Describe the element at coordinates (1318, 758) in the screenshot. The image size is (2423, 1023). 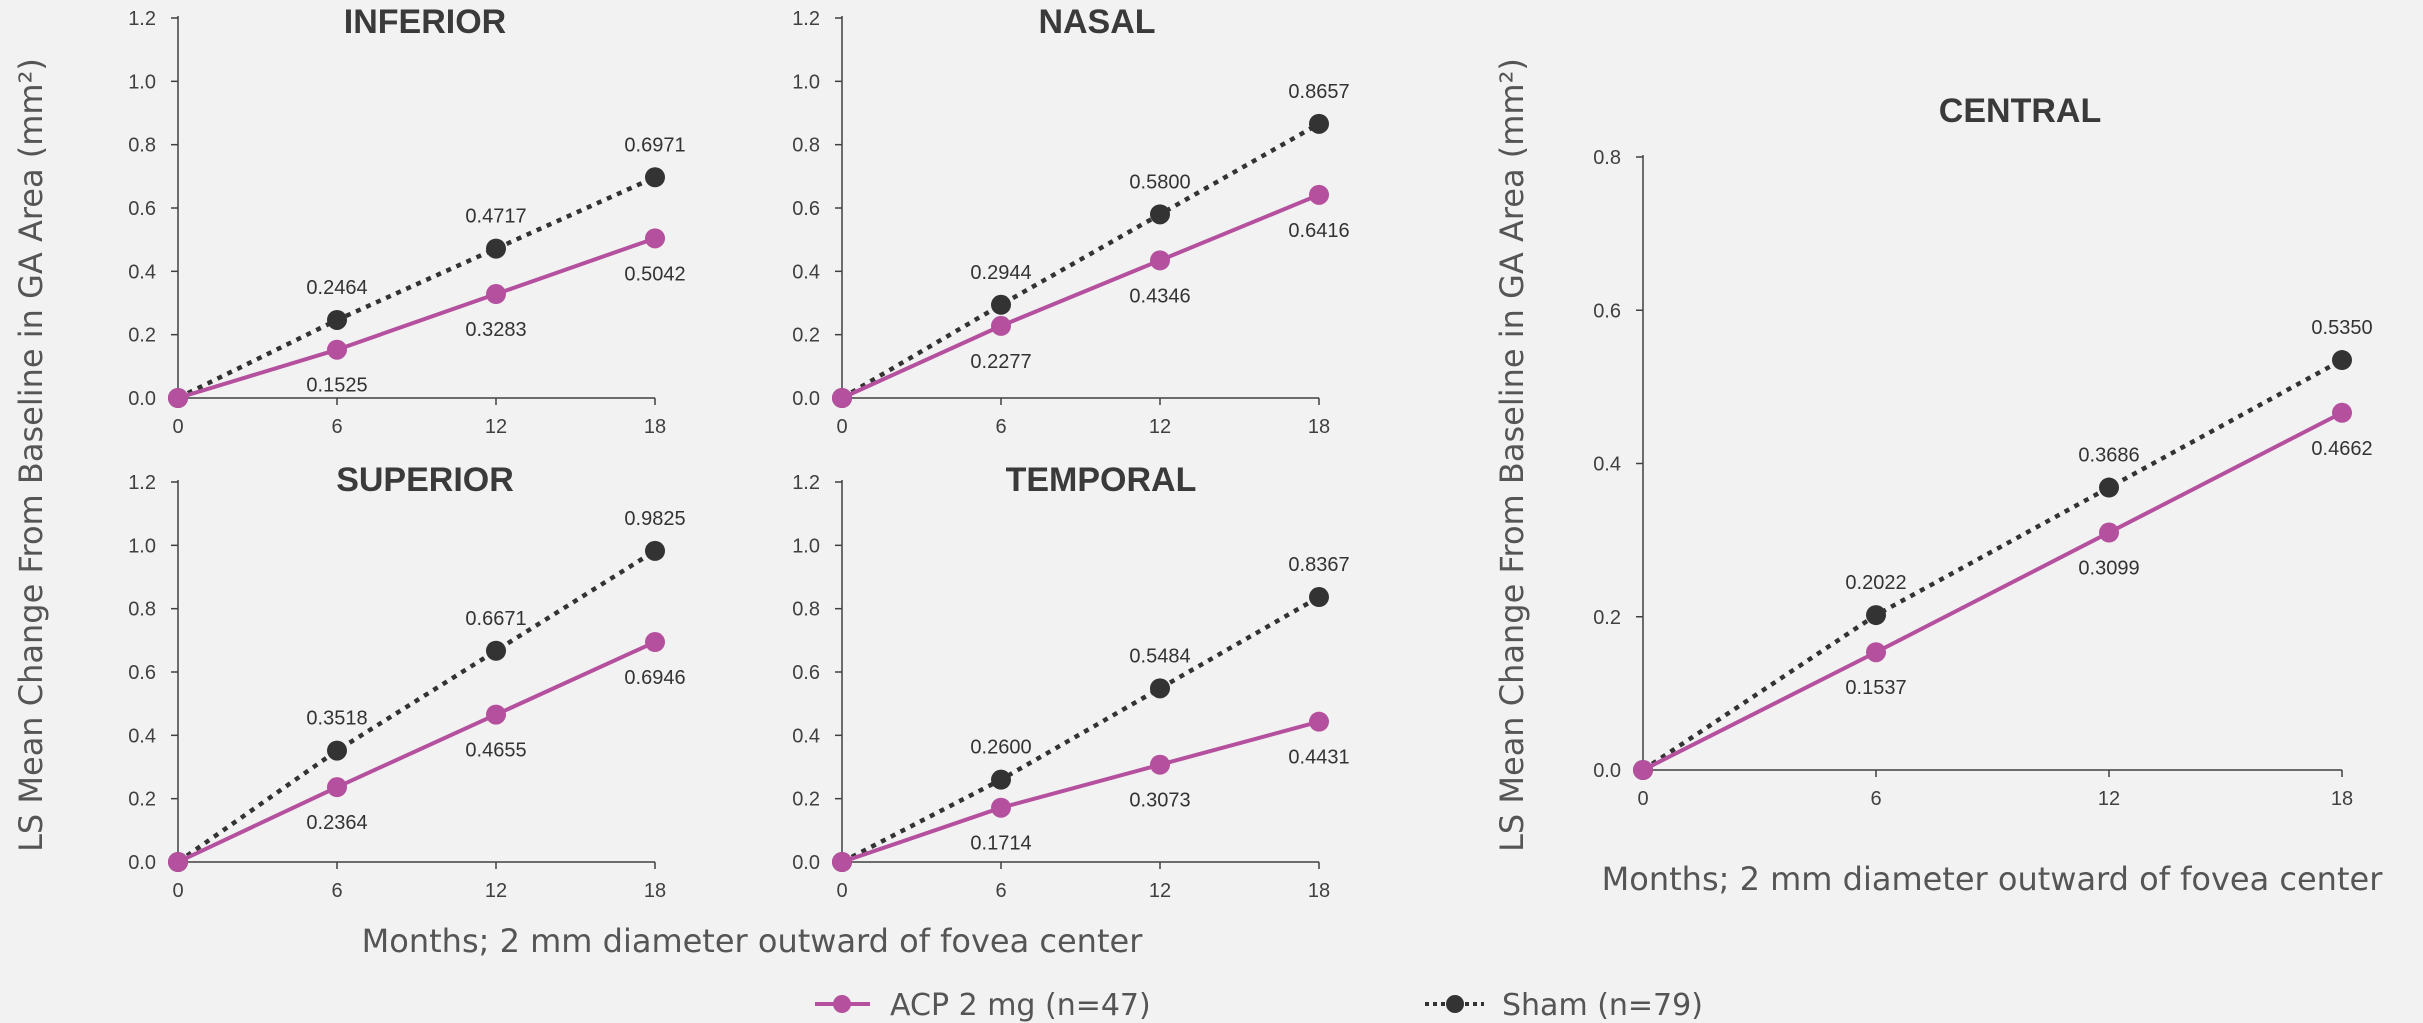
I see `acp-data-label: 0.4431` at that location.